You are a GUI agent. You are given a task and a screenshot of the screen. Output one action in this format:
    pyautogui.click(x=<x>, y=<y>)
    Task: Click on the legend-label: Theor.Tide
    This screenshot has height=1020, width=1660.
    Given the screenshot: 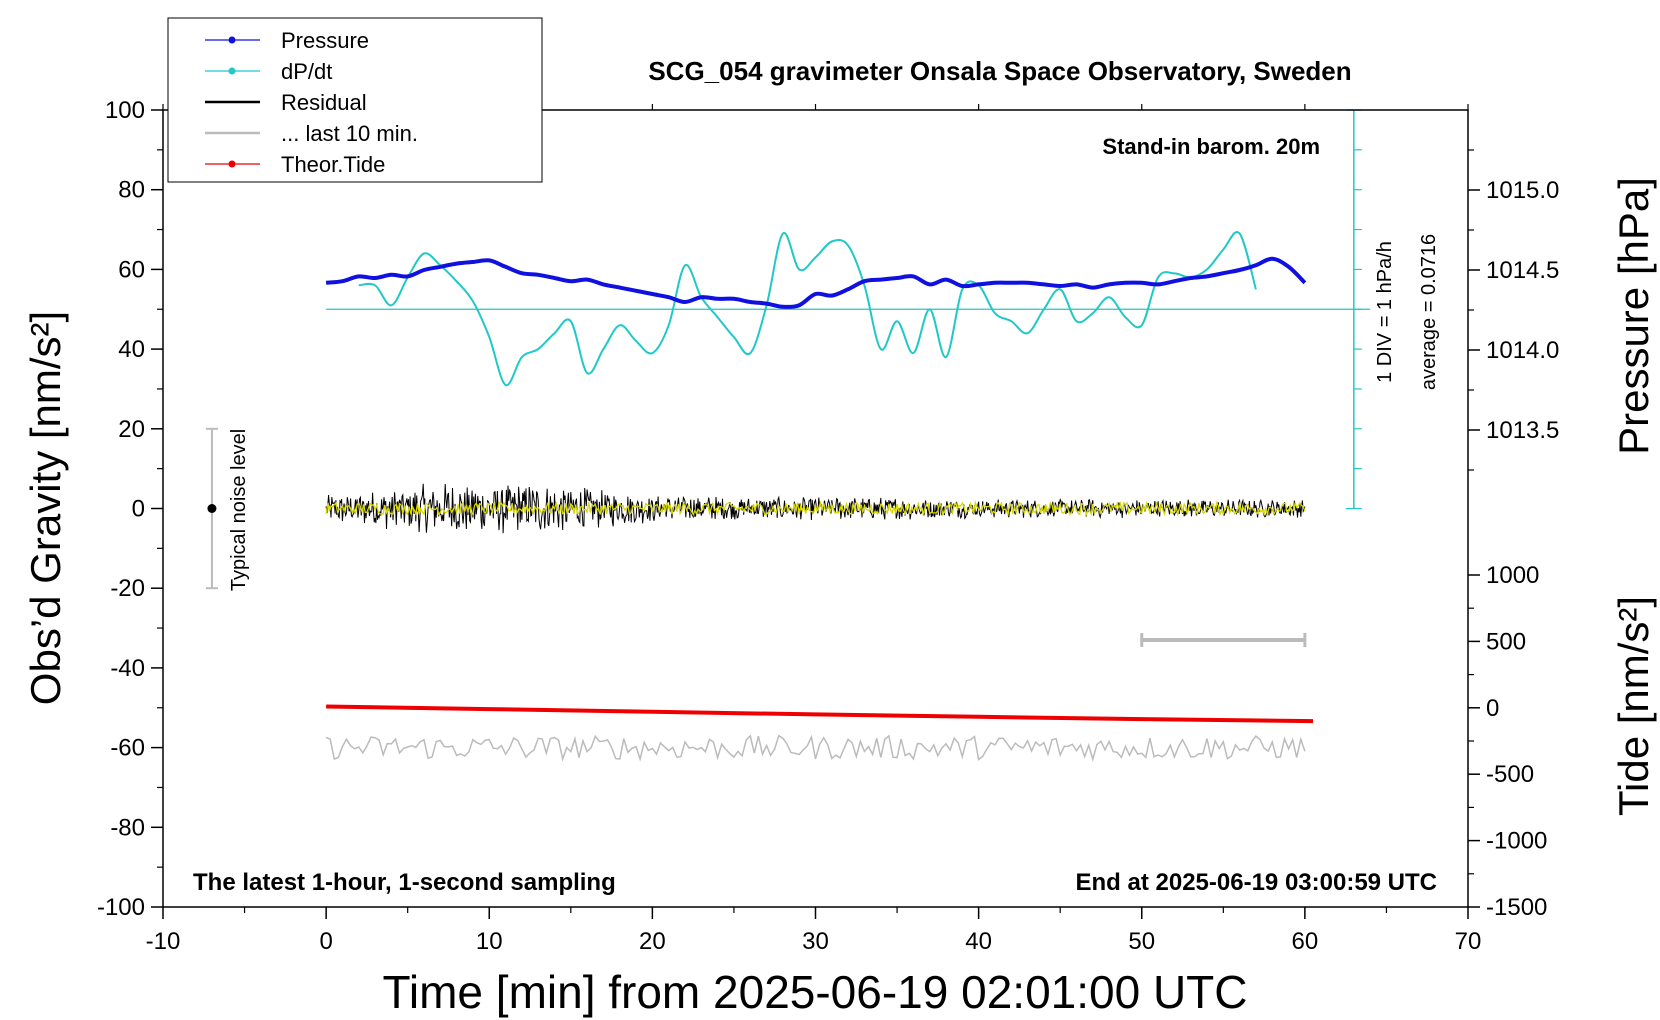 What is the action you would take?
    pyautogui.click(x=333, y=164)
    